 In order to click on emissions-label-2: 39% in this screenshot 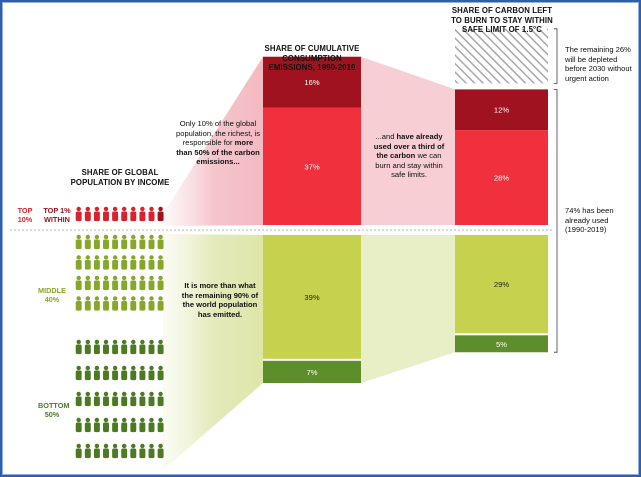, I will do `click(311, 297)`.